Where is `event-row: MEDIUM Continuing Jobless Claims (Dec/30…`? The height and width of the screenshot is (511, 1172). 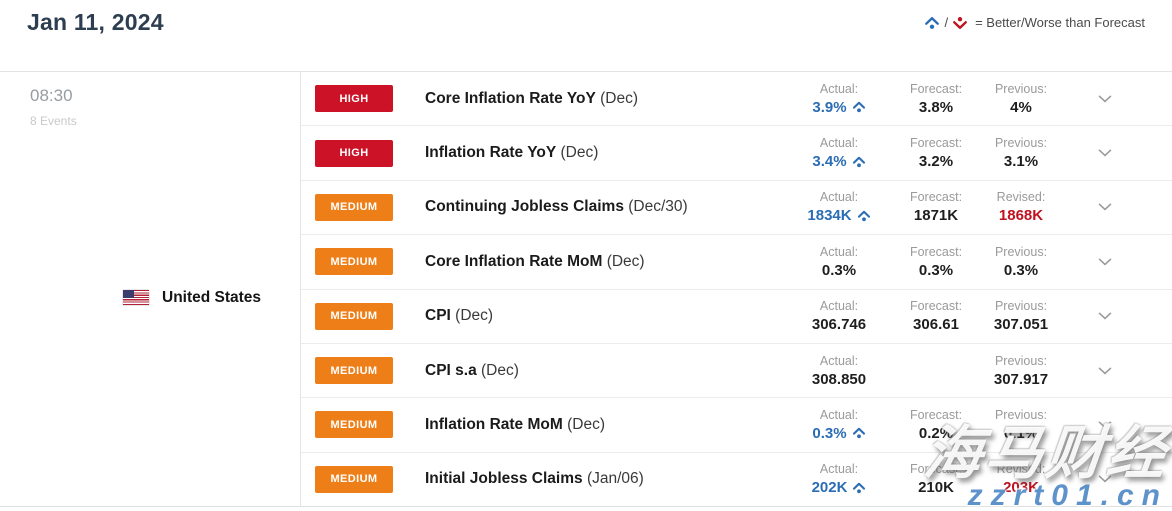 event-row: MEDIUM Continuing Jobless Claims (Dec/30… is located at coordinates (736, 208).